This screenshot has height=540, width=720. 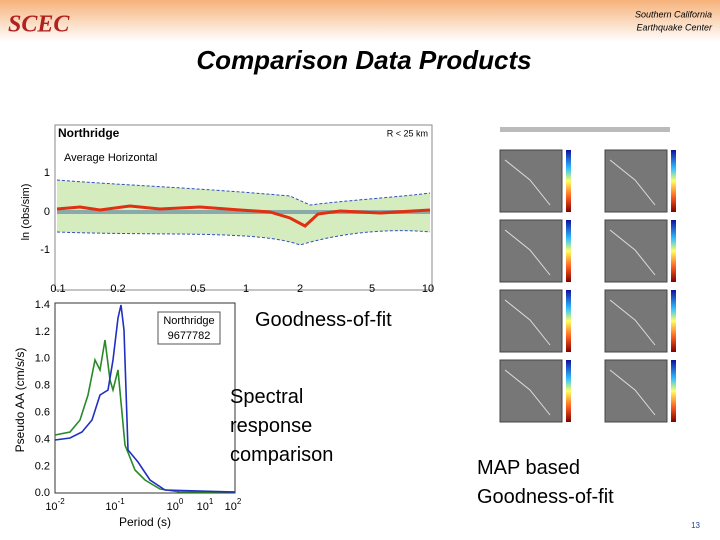 What do you see at coordinates (181, 501) in the screenshot?
I see `tick-exponent: 0` at bounding box center [181, 501].